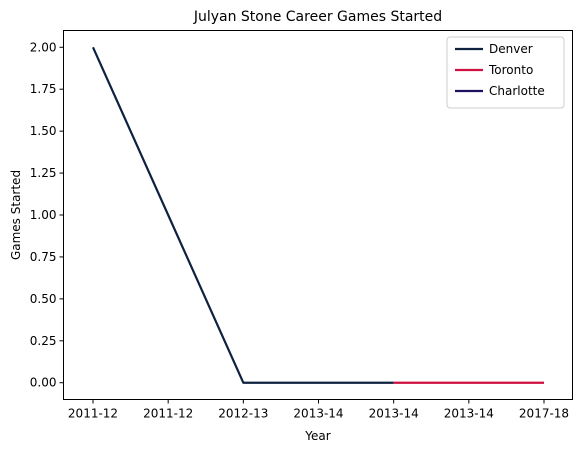 This screenshot has height=453, width=582. What do you see at coordinates (43, 383) in the screenshot?
I see `y-tick-label: 0.00` at bounding box center [43, 383].